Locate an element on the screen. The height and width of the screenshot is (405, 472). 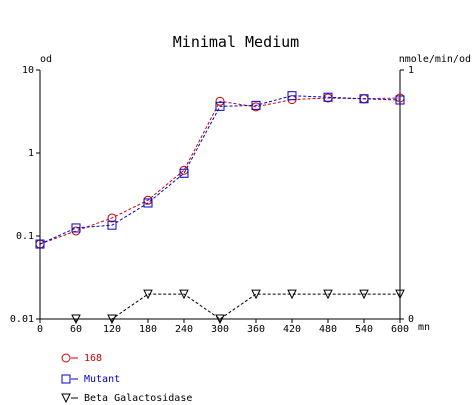
right-axis-label: nmole/min/od is located at coordinates (435, 59).